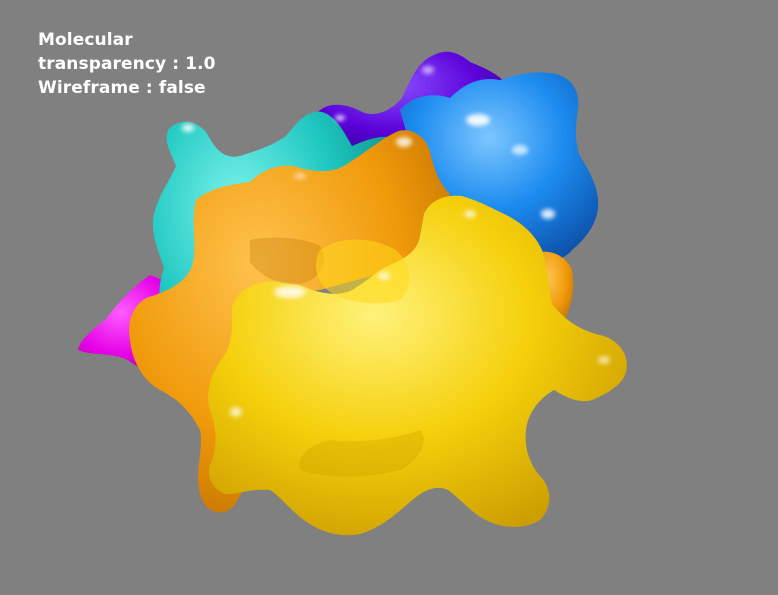 This screenshot has width=778, height=595. I want to click on orange-shadow, so click(287, 261).